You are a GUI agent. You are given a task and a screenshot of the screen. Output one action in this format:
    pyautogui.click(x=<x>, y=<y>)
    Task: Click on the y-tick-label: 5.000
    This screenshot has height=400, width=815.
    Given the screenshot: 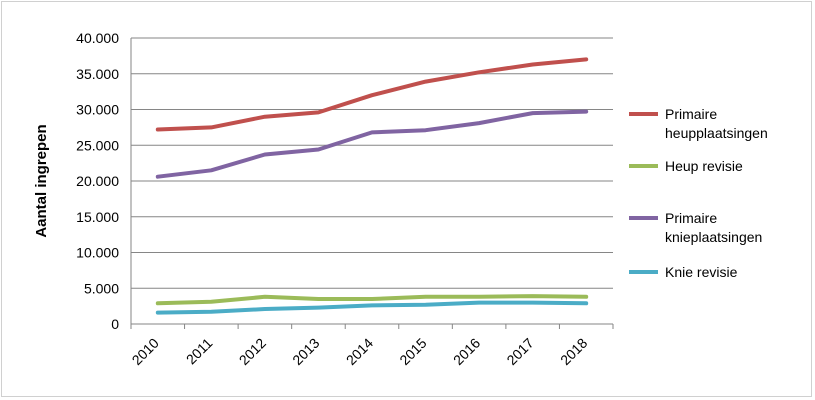 What is the action you would take?
    pyautogui.click(x=101, y=288)
    